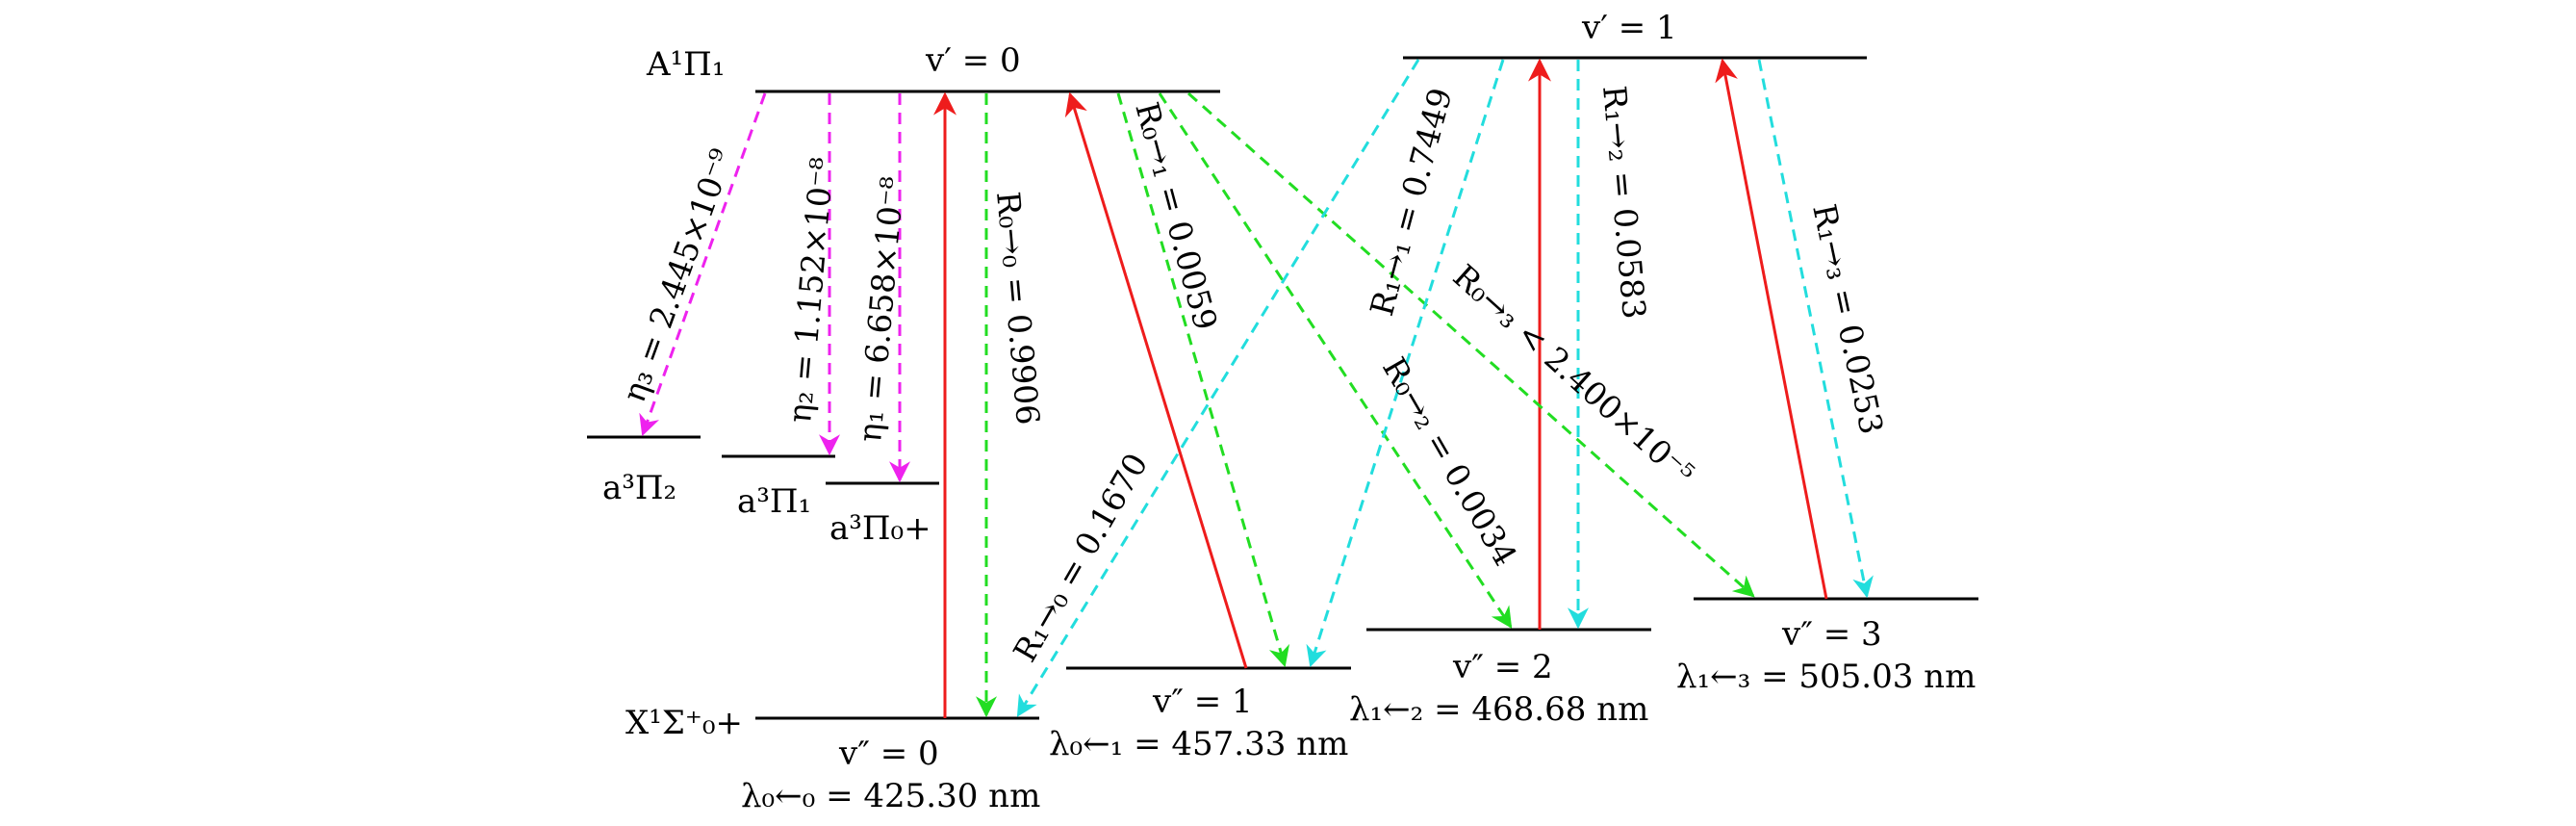  I want to click on transition-label-eta3: η₃ = 2.445×10⁻⁹, so click(678, 275).